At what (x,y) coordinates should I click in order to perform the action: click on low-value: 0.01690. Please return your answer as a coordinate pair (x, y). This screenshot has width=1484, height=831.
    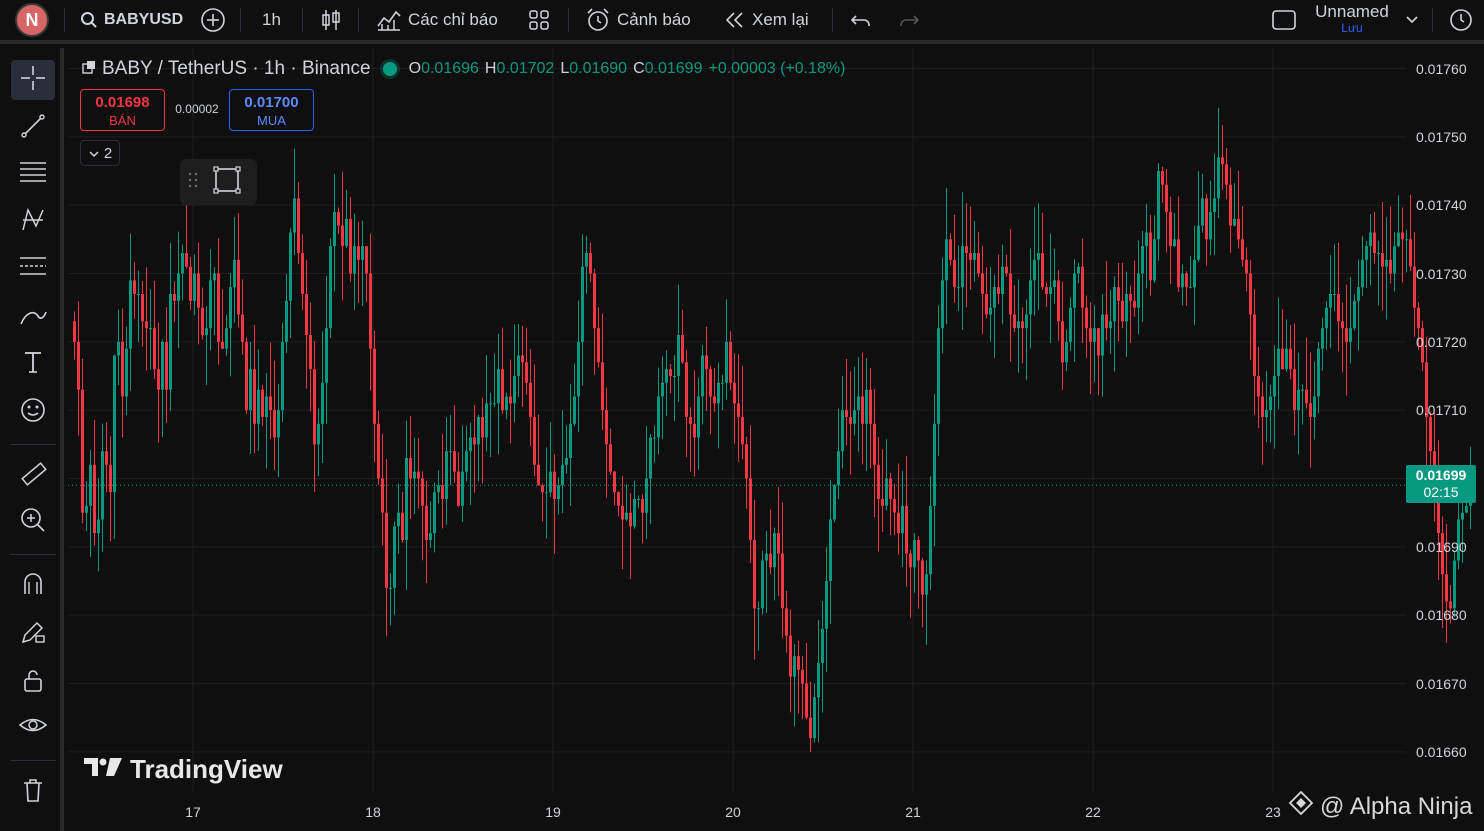
    Looking at the image, I should click on (598, 68).